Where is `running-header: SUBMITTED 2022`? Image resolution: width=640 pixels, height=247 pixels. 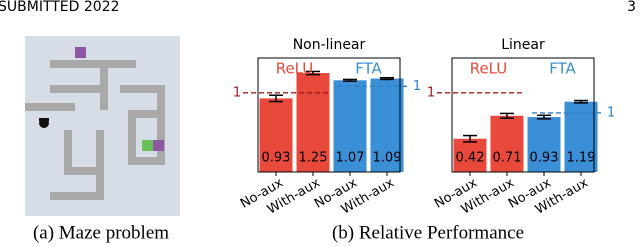 running-header: SUBMITTED 2022 is located at coordinates (60, 7).